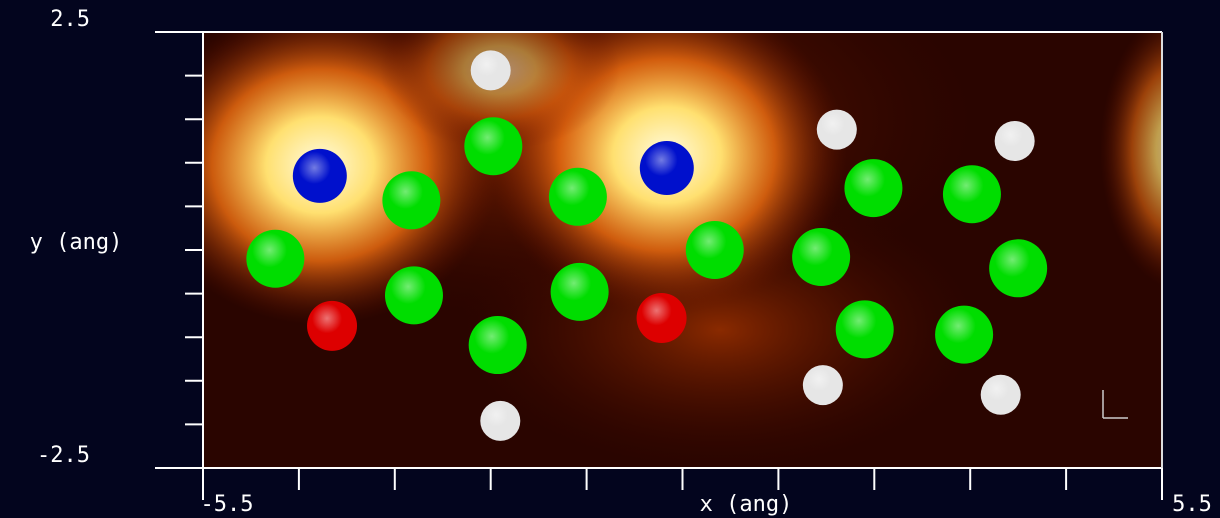  Describe the element at coordinates (70, 19) in the screenshot. I see `y-tick-label: 2.5` at that location.